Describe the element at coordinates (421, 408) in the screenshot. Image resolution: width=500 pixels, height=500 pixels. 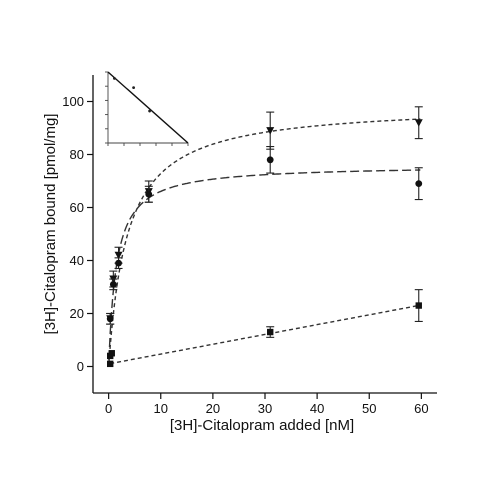
I see `x-tick-label: 60` at that location.